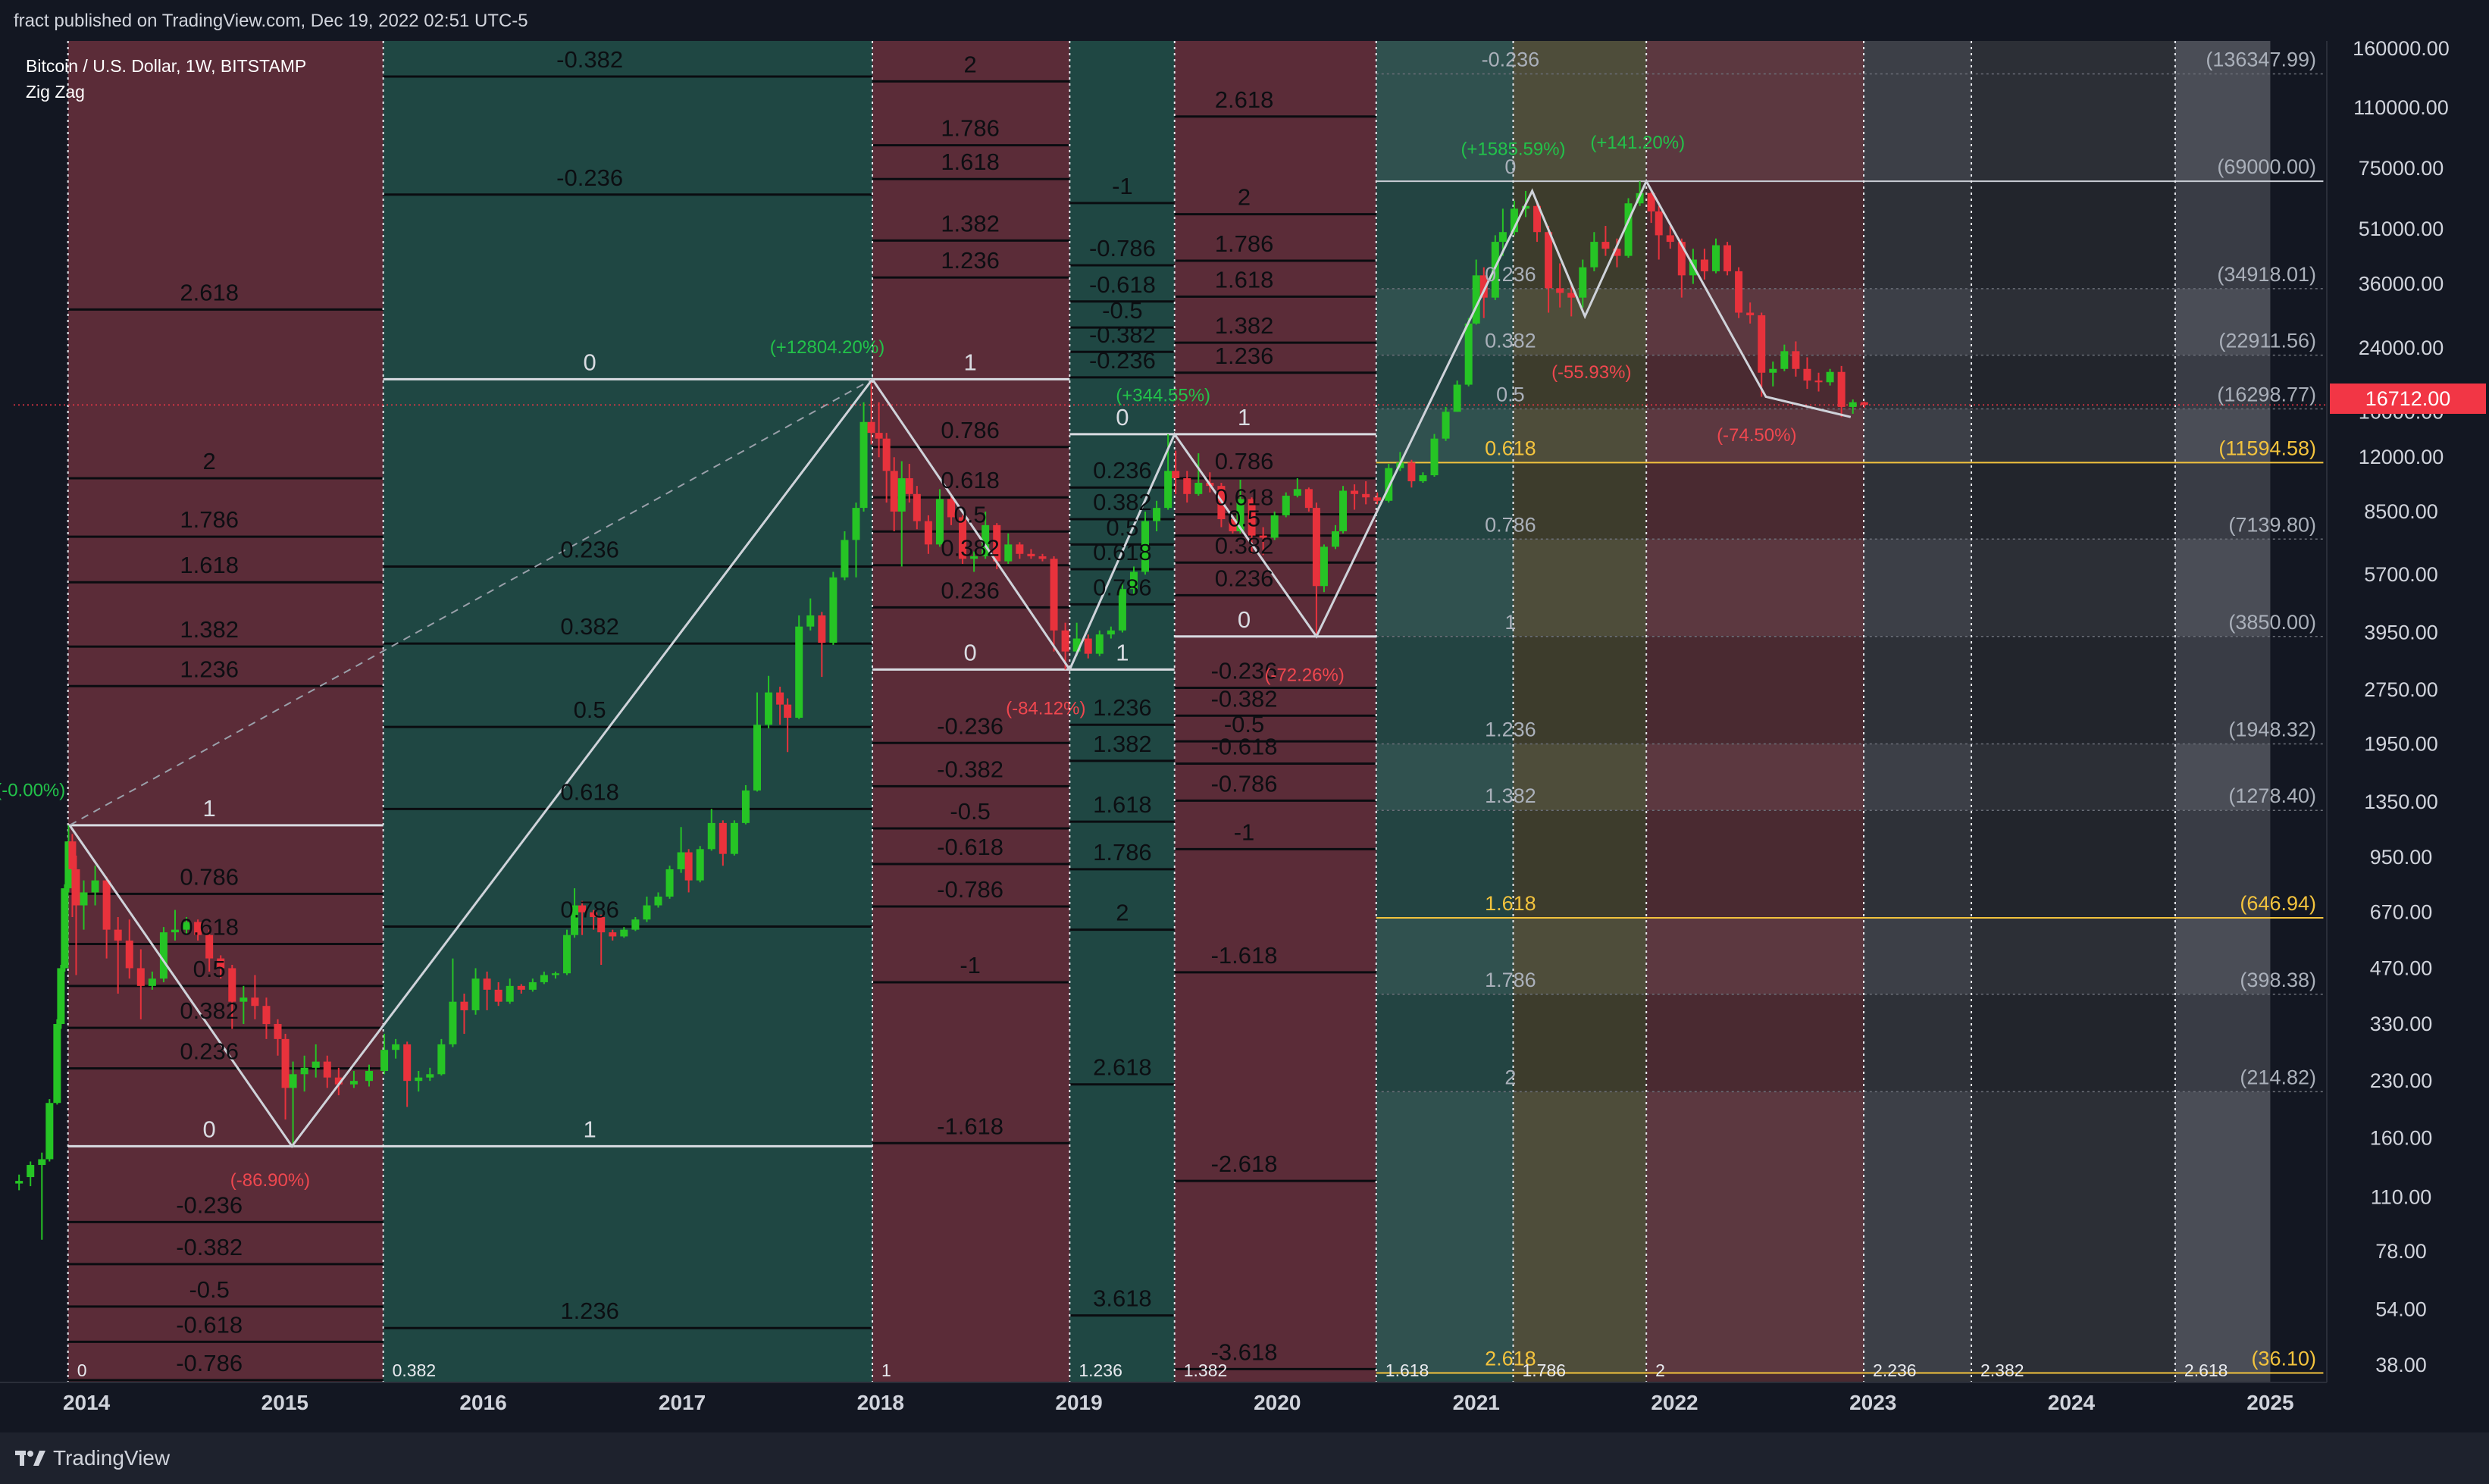 Image resolution: width=2489 pixels, height=1484 pixels. Describe the element at coordinates (55, 92) in the screenshot. I see `indicator-name: Zig Zag` at that location.